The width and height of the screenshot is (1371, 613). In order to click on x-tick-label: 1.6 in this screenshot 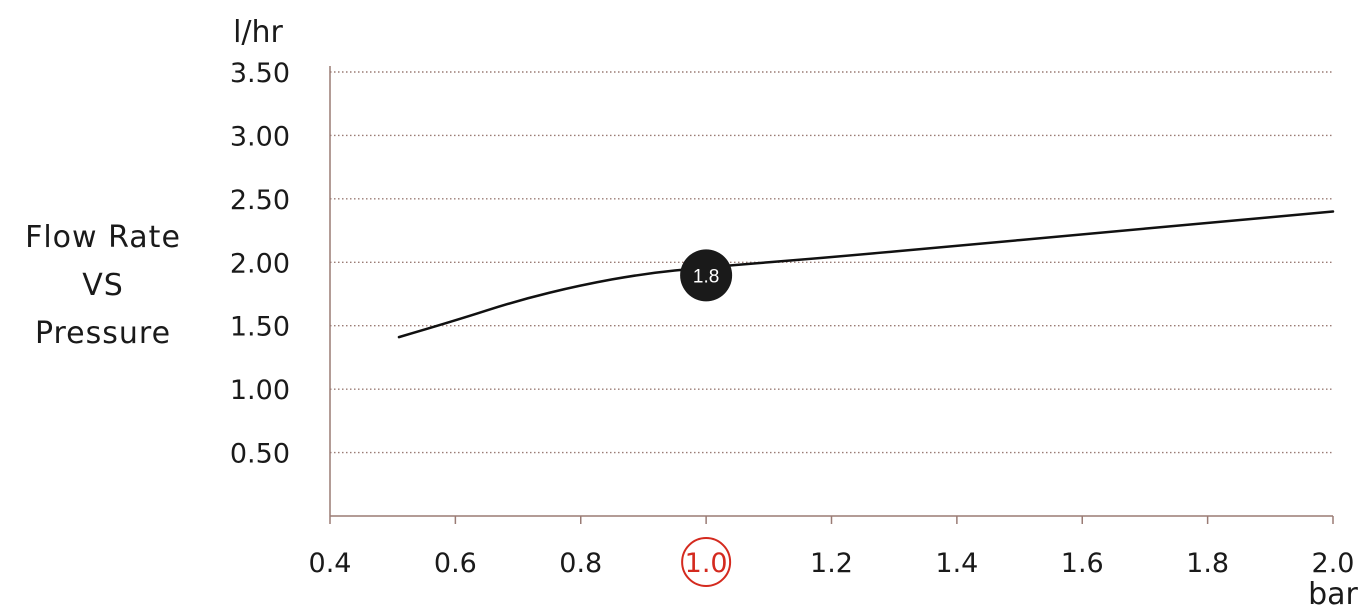, I will do `click(1082, 563)`.